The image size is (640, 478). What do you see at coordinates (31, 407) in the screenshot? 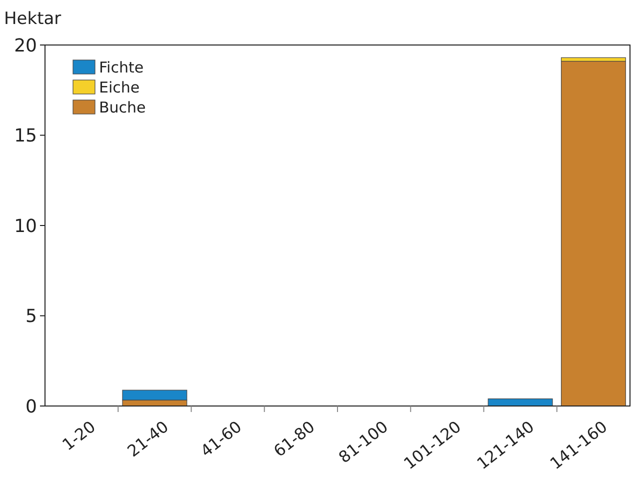
I see `y-tick-label: 0` at bounding box center [31, 407].